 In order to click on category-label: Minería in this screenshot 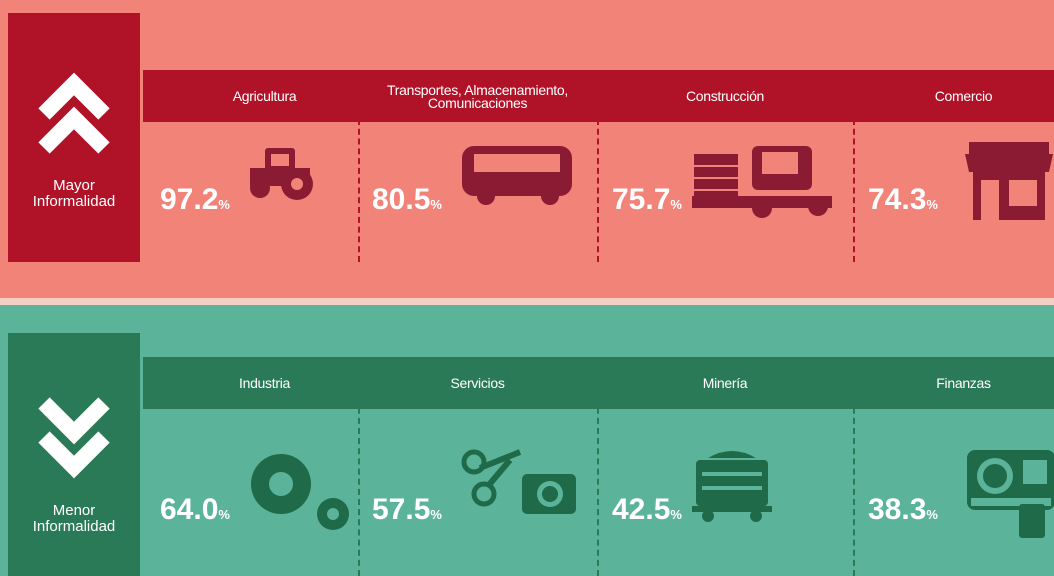, I will do `click(725, 383)`.